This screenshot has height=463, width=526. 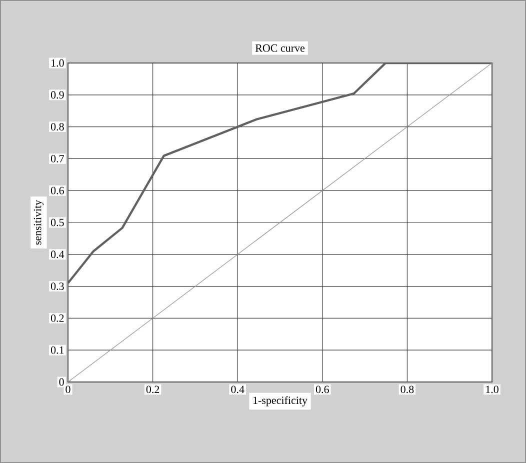 I want to click on y-tick-label: 0, so click(x=61, y=382).